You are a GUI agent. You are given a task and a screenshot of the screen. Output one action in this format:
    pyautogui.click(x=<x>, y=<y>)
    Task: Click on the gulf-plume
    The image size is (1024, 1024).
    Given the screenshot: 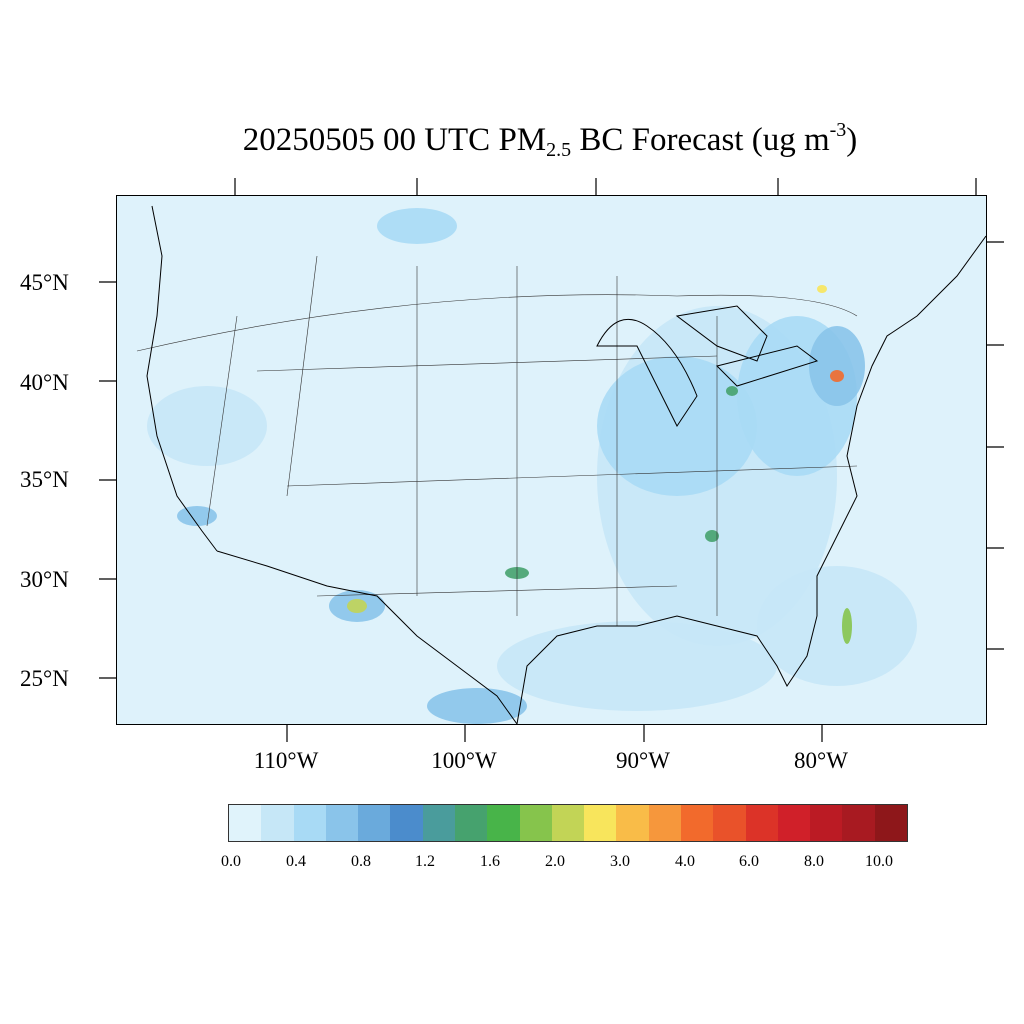 What is the action you would take?
    pyautogui.click(x=637, y=666)
    